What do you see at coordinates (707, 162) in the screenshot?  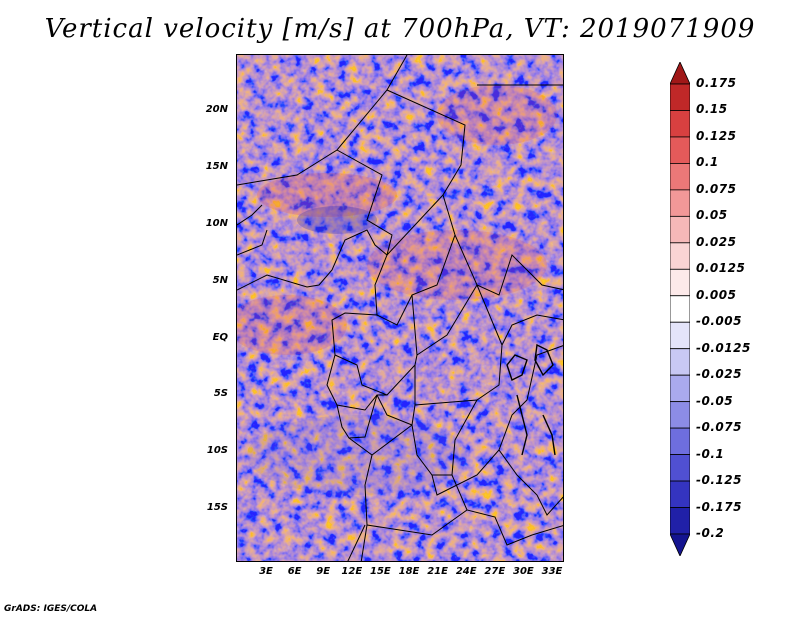 I see `colorbar-label: 0.1` at bounding box center [707, 162].